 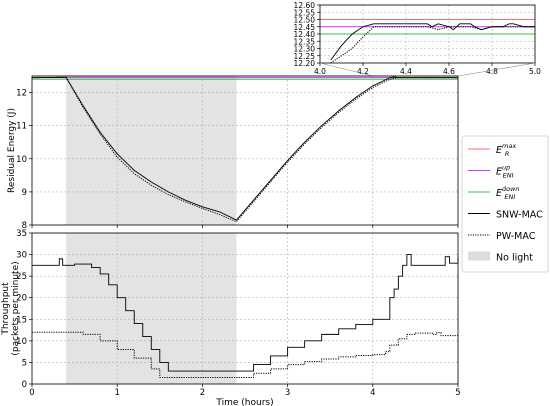 I want to click on throughput-x-tick-label: 5, so click(x=457, y=393).